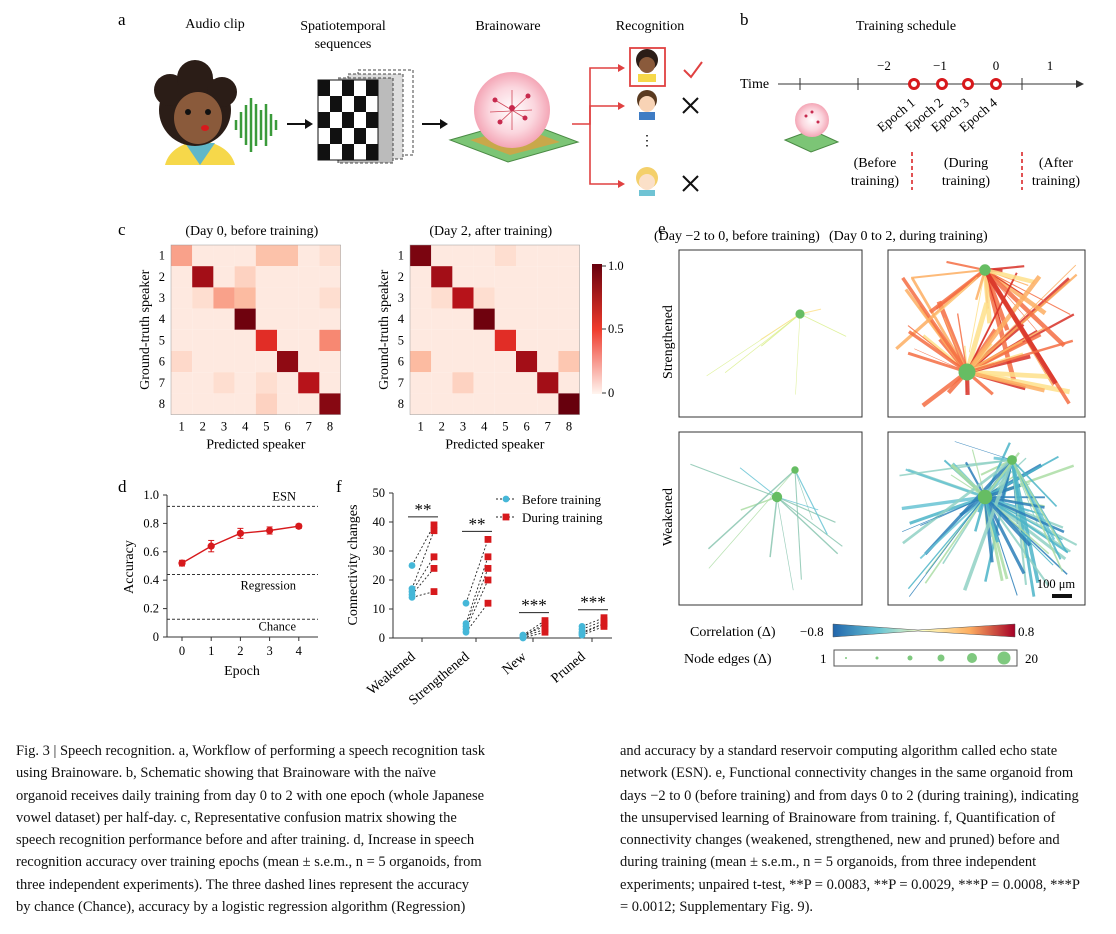 Image resolution: width=1116 pixels, height=934 pixels. I want to click on panel-label-a: a, so click(122, 19).